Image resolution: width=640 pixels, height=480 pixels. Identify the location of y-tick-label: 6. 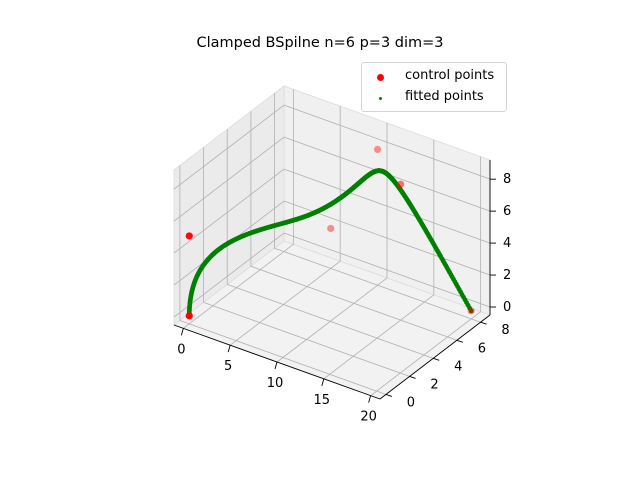
(482, 348).